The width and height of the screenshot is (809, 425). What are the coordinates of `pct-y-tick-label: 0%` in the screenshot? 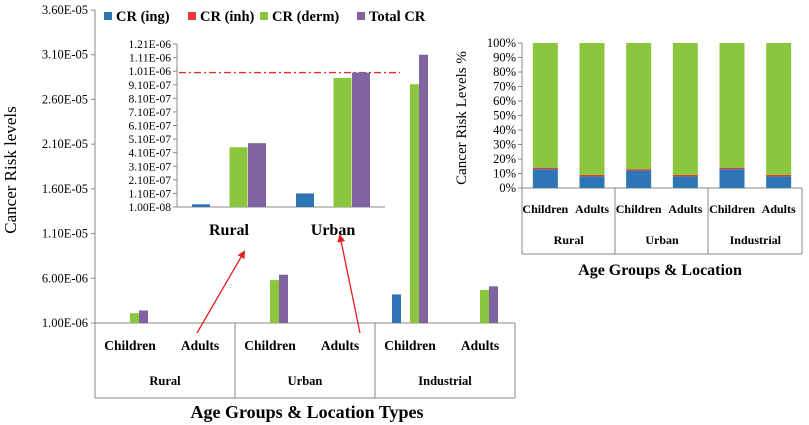 It's located at (507, 188).